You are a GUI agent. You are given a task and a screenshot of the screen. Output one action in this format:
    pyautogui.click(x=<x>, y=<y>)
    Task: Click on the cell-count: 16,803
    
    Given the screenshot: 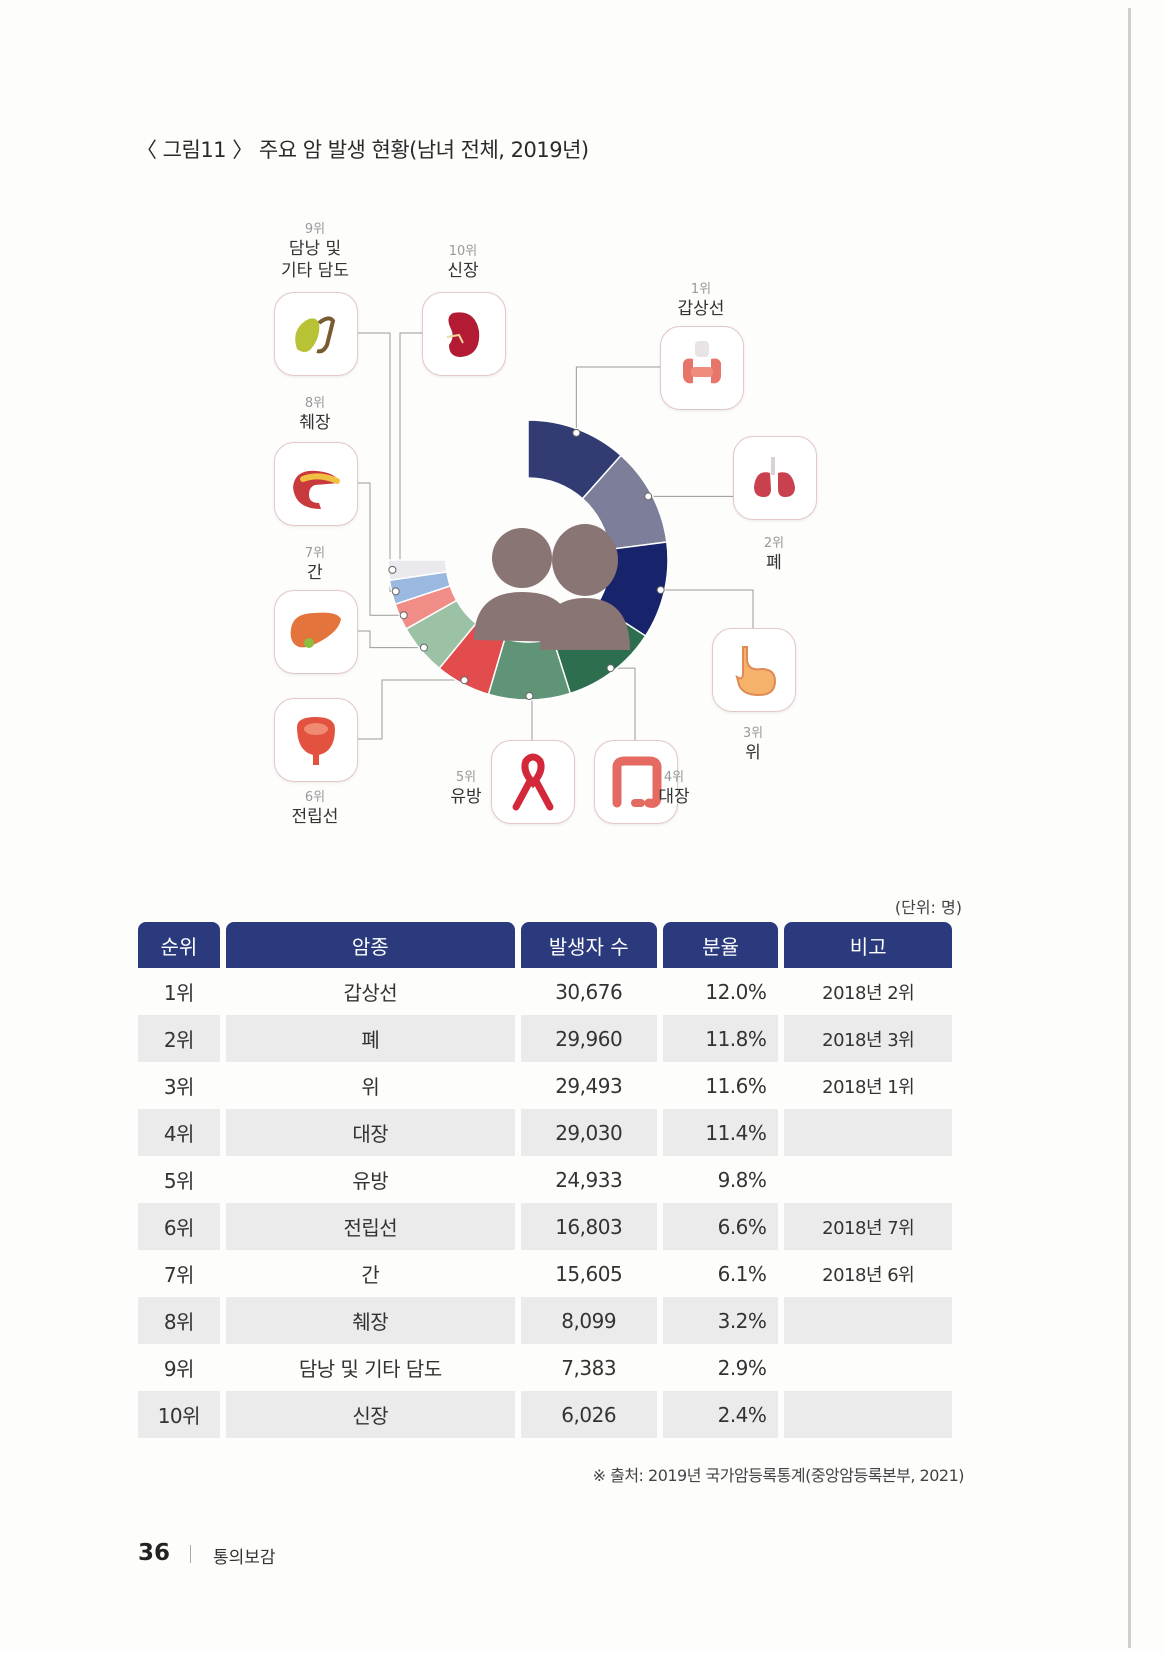 What is the action you would take?
    pyautogui.click(x=588, y=1226)
    